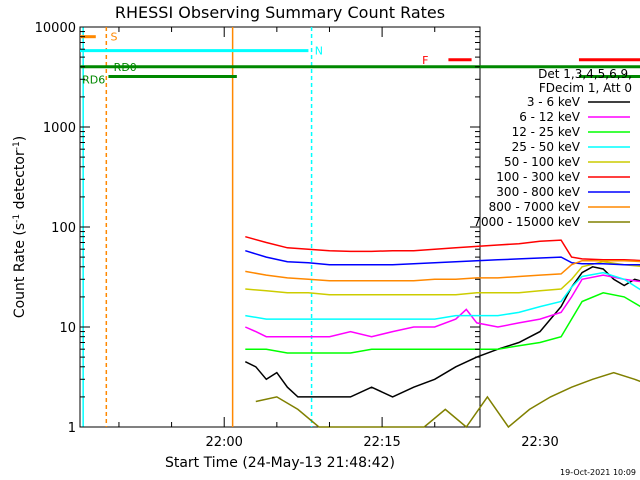  What do you see at coordinates (67, 328) in the screenshot?
I see `y-tick-label: 10` at bounding box center [67, 328].